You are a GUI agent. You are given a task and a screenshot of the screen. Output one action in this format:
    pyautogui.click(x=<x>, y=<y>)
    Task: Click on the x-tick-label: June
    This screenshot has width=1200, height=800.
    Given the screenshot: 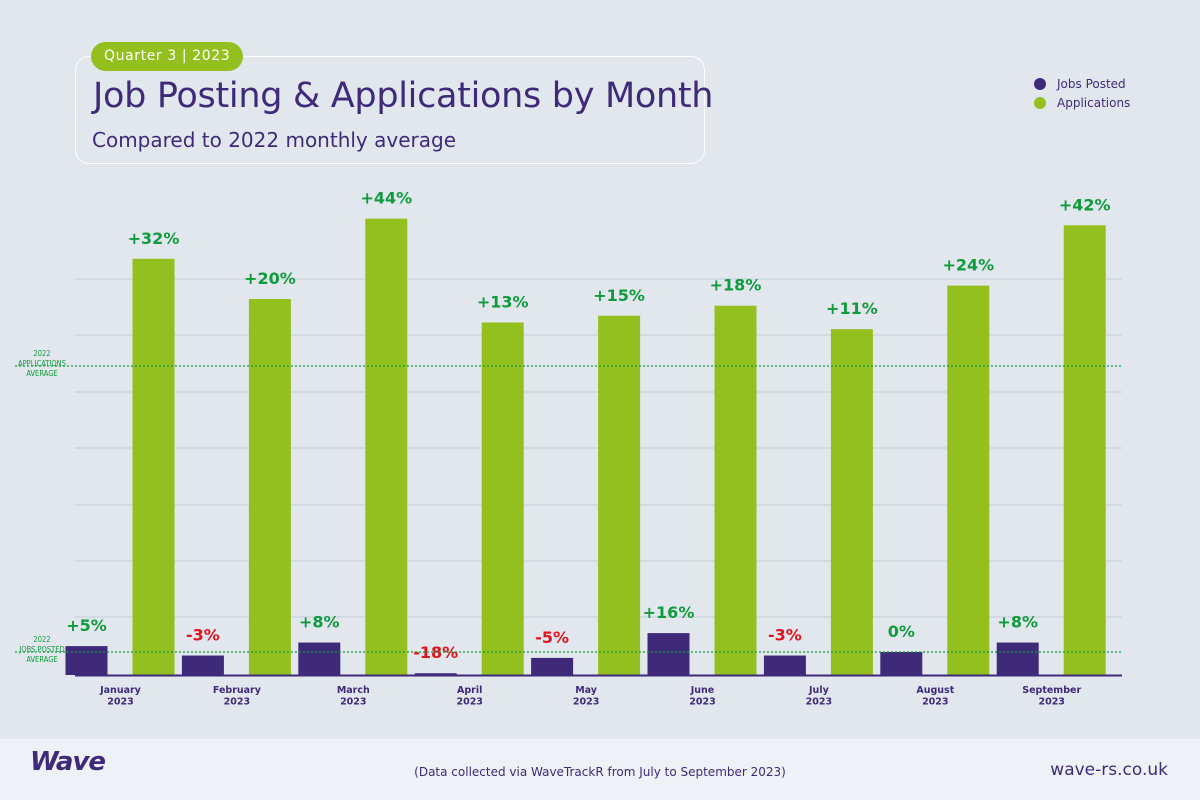 What is the action you would take?
    pyautogui.click(x=702, y=690)
    